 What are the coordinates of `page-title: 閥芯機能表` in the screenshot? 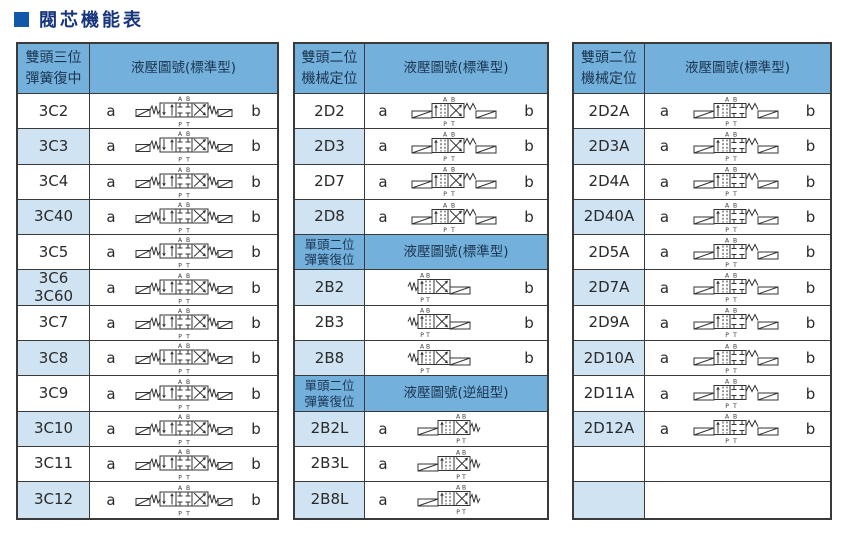 It's located at (79, 19).